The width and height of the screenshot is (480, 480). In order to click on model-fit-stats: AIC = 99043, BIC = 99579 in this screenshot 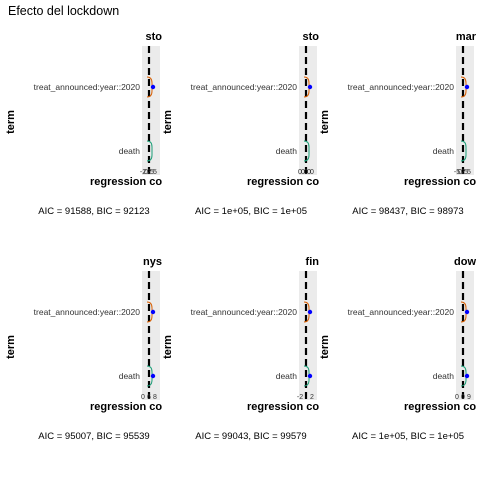, I will do `click(250, 436)`.